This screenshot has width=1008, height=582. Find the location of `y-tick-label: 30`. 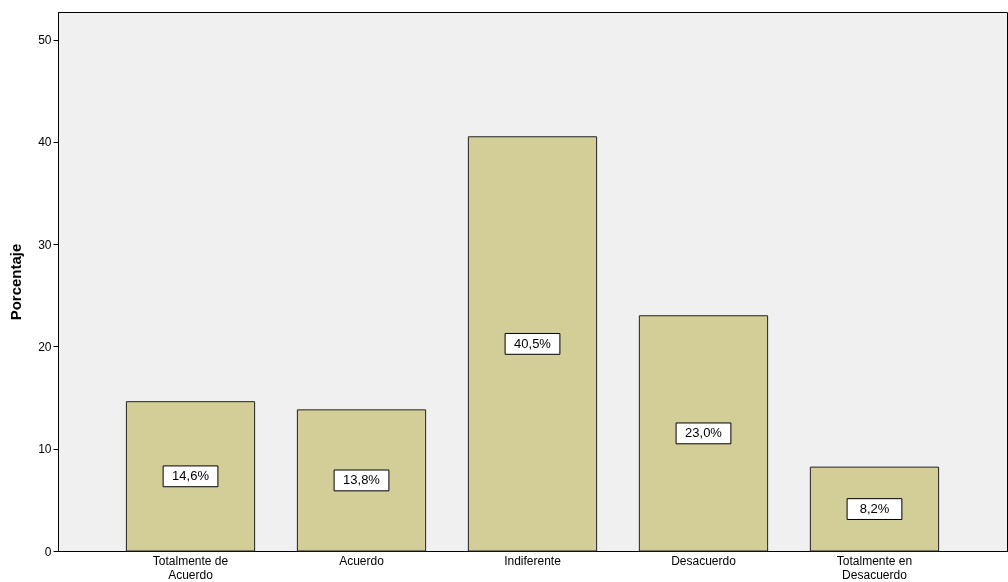

y-tick-label: 30 is located at coordinates (45, 244).